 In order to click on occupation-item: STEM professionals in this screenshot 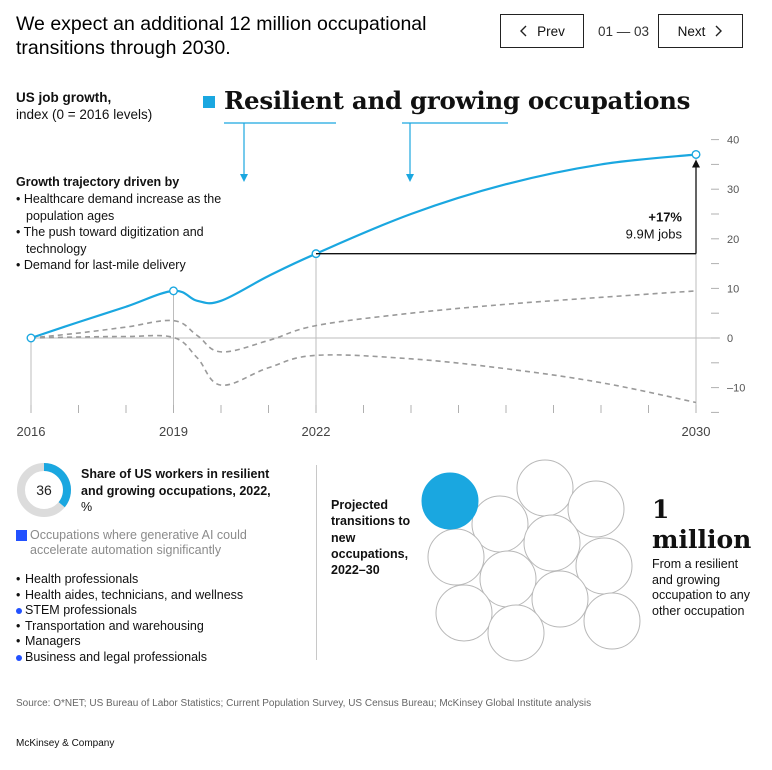, I will do `click(156, 611)`.